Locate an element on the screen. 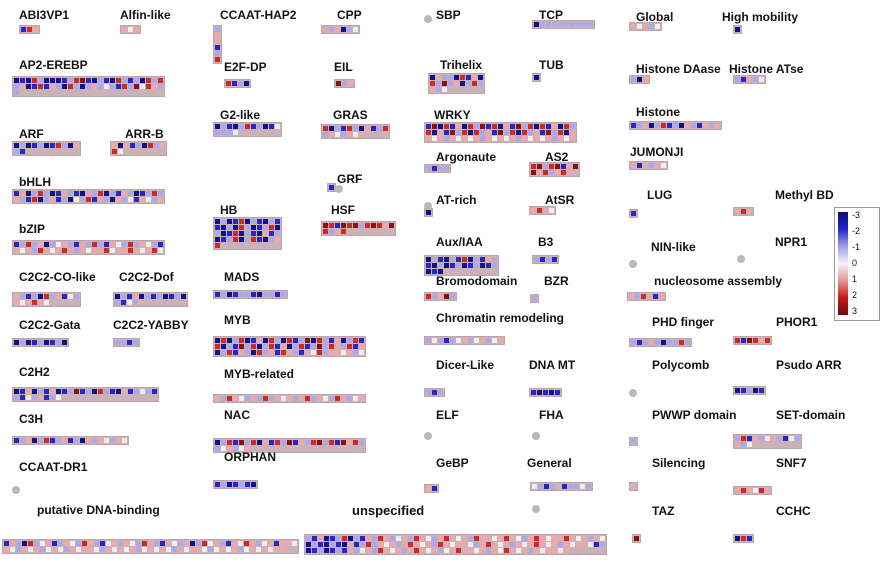 Image resolution: width=882 pixels, height=571 pixels. family-label-c2h2: C2H2 is located at coordinates (34, 372).